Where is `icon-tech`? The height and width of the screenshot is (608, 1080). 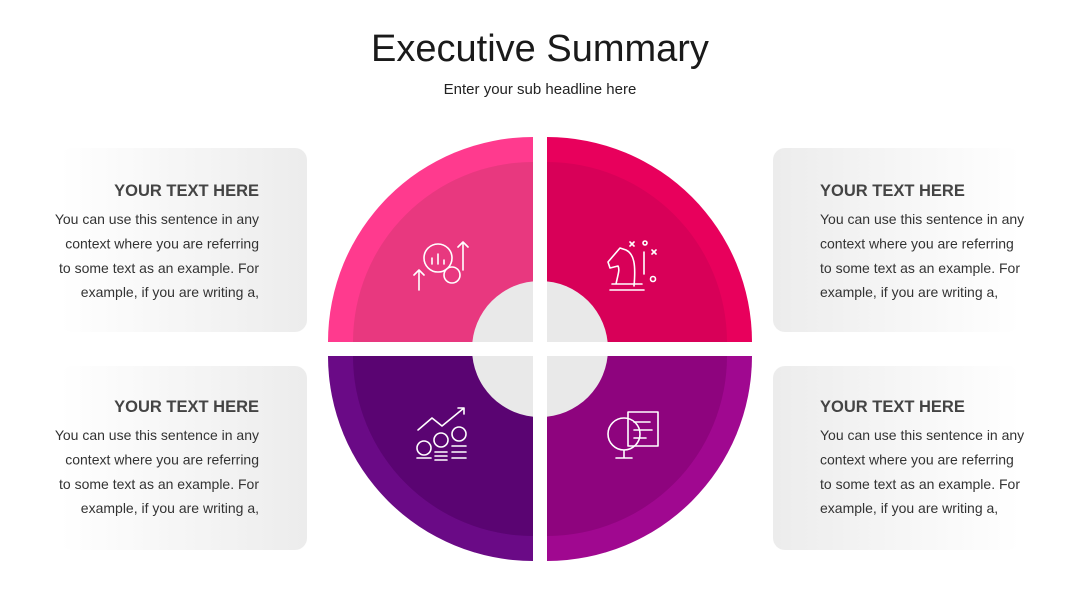 icon-tech is located at coordinates (633, 435).